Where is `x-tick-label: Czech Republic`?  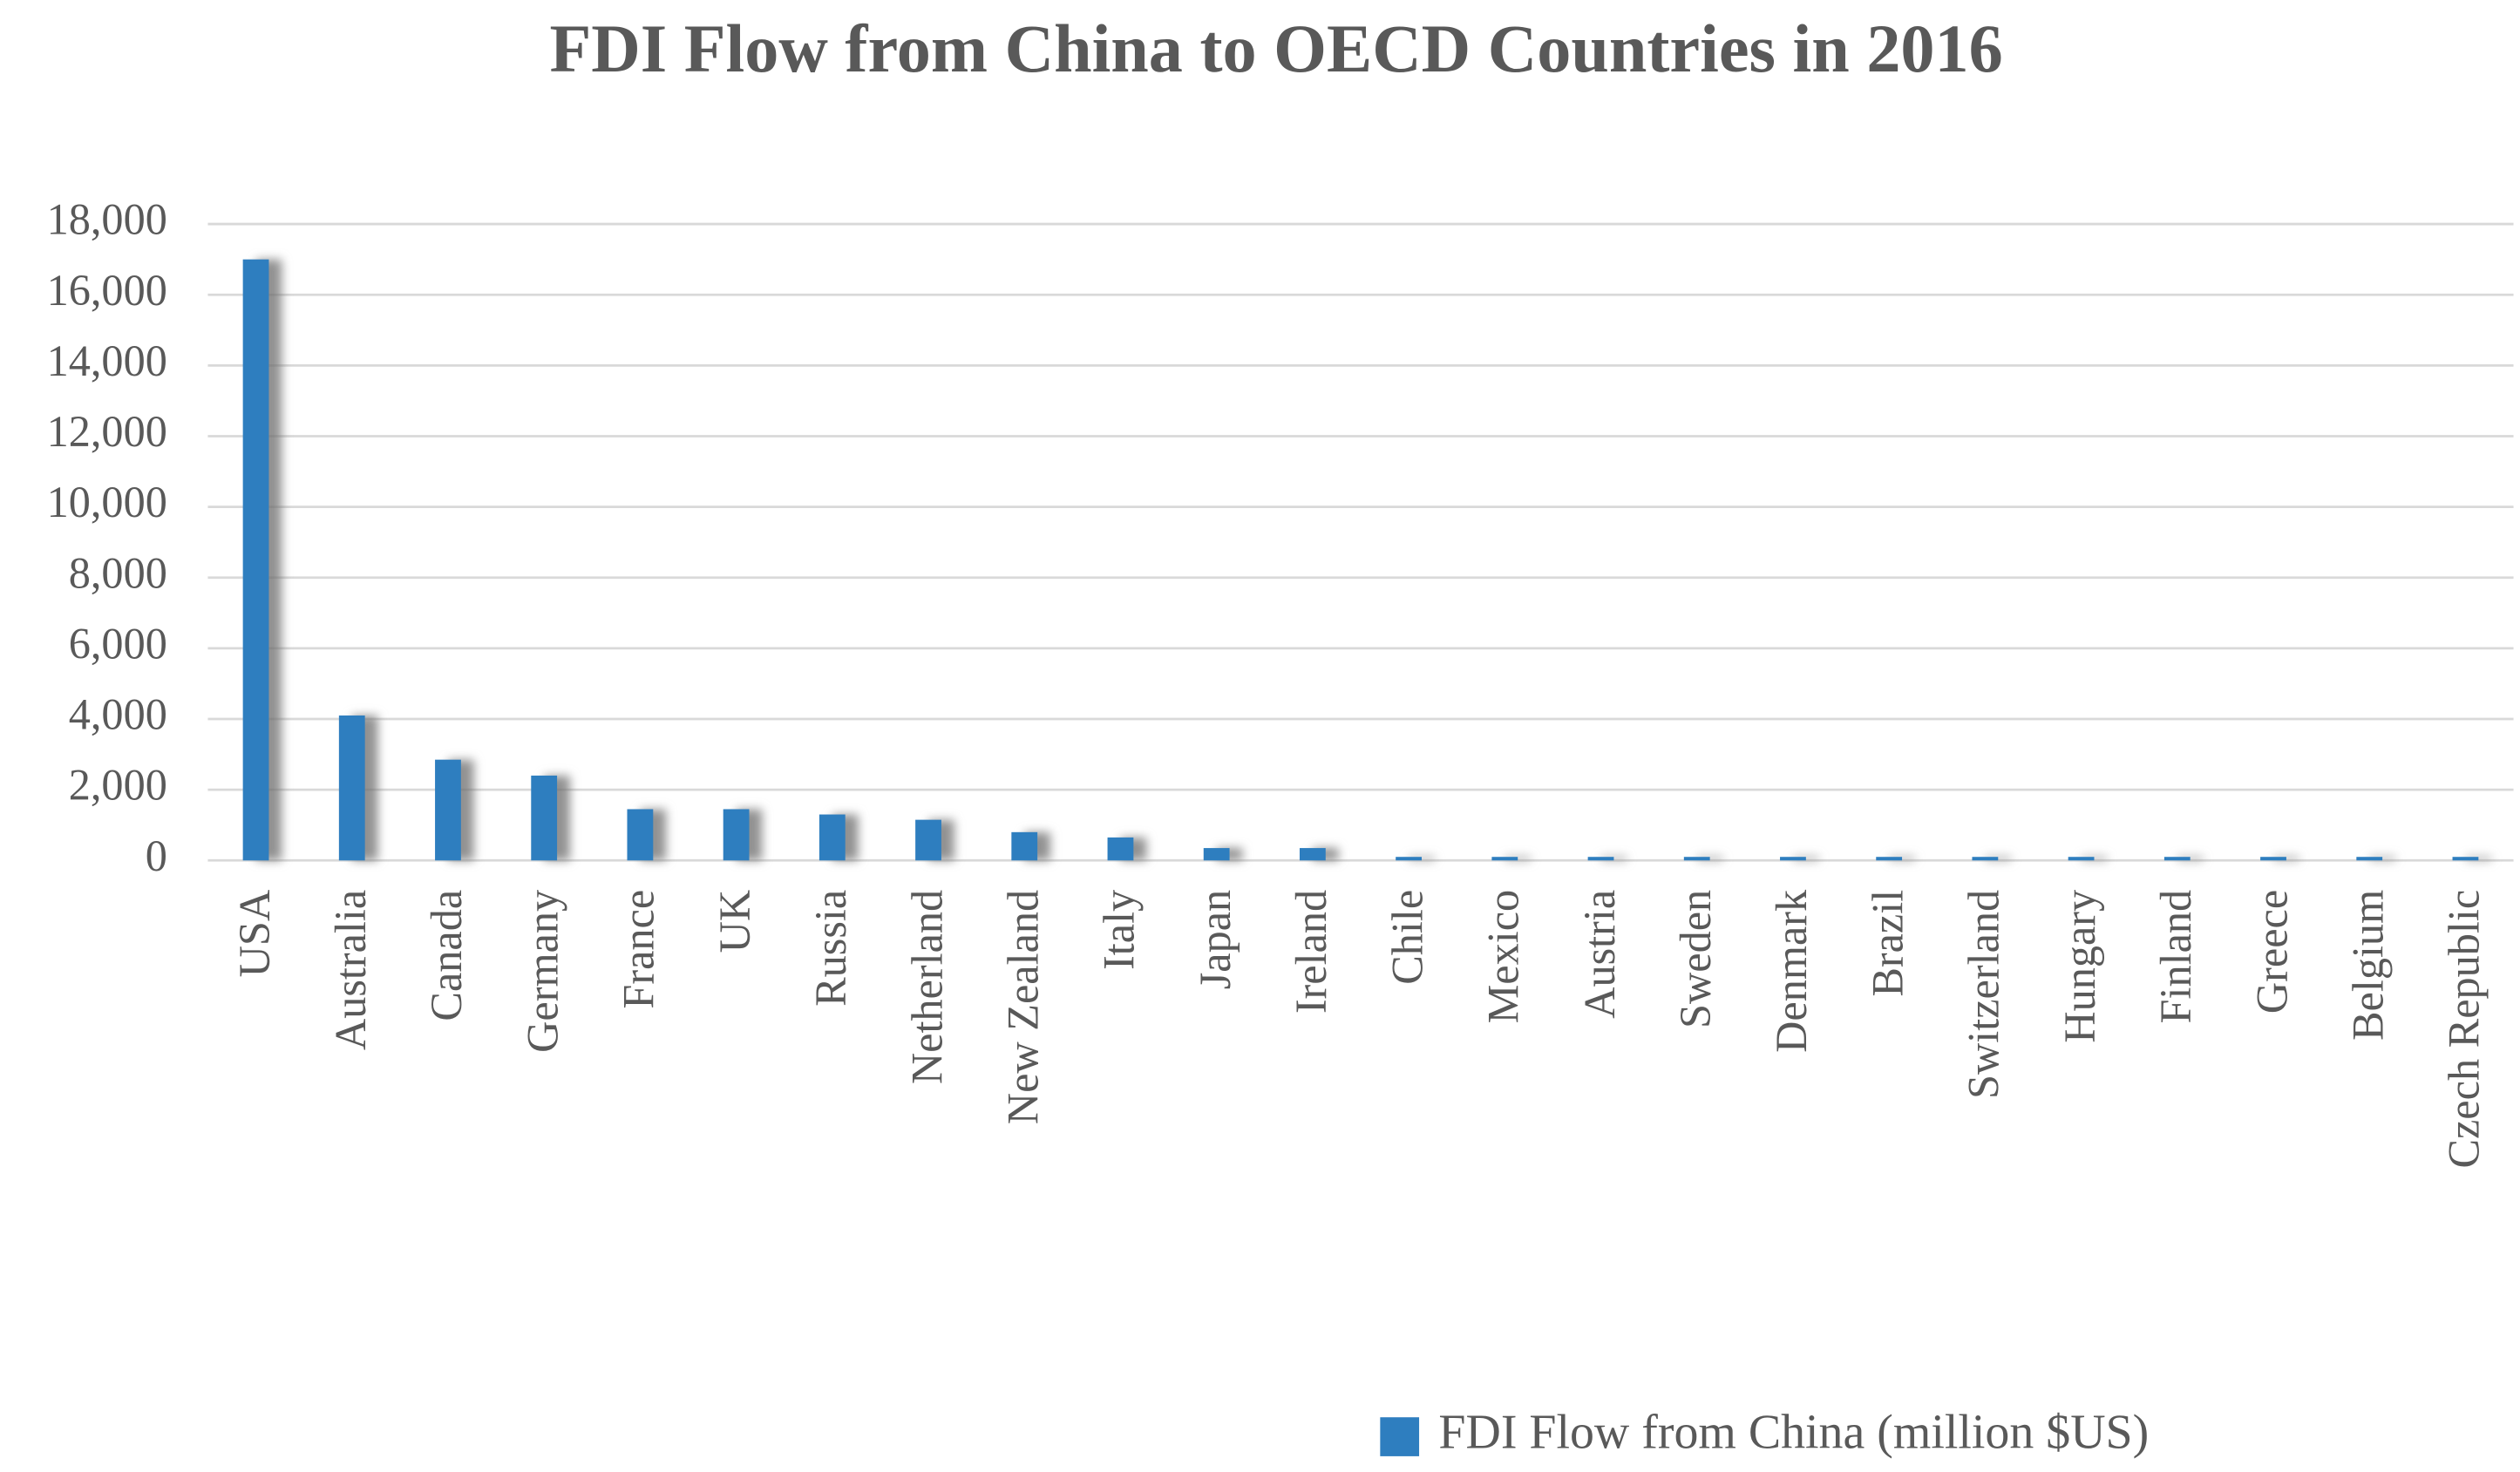
x-tick-label: Czech Republic is located at coordinates (2464, 1029).